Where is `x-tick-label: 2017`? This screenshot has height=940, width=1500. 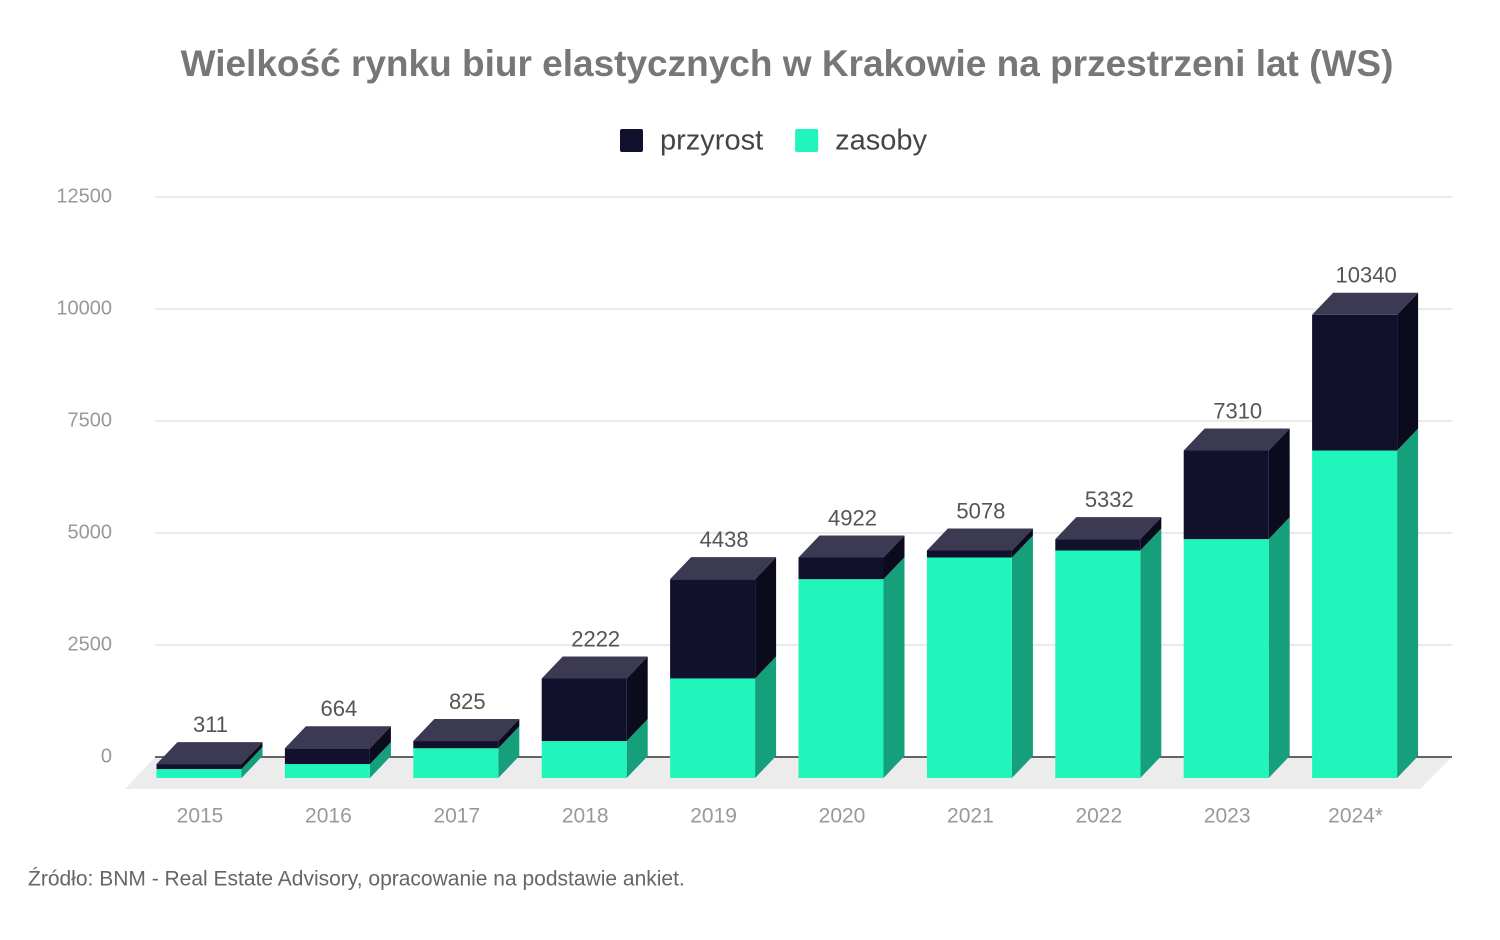 x-tick-label: 2017 is located at coordinates (456, 816).